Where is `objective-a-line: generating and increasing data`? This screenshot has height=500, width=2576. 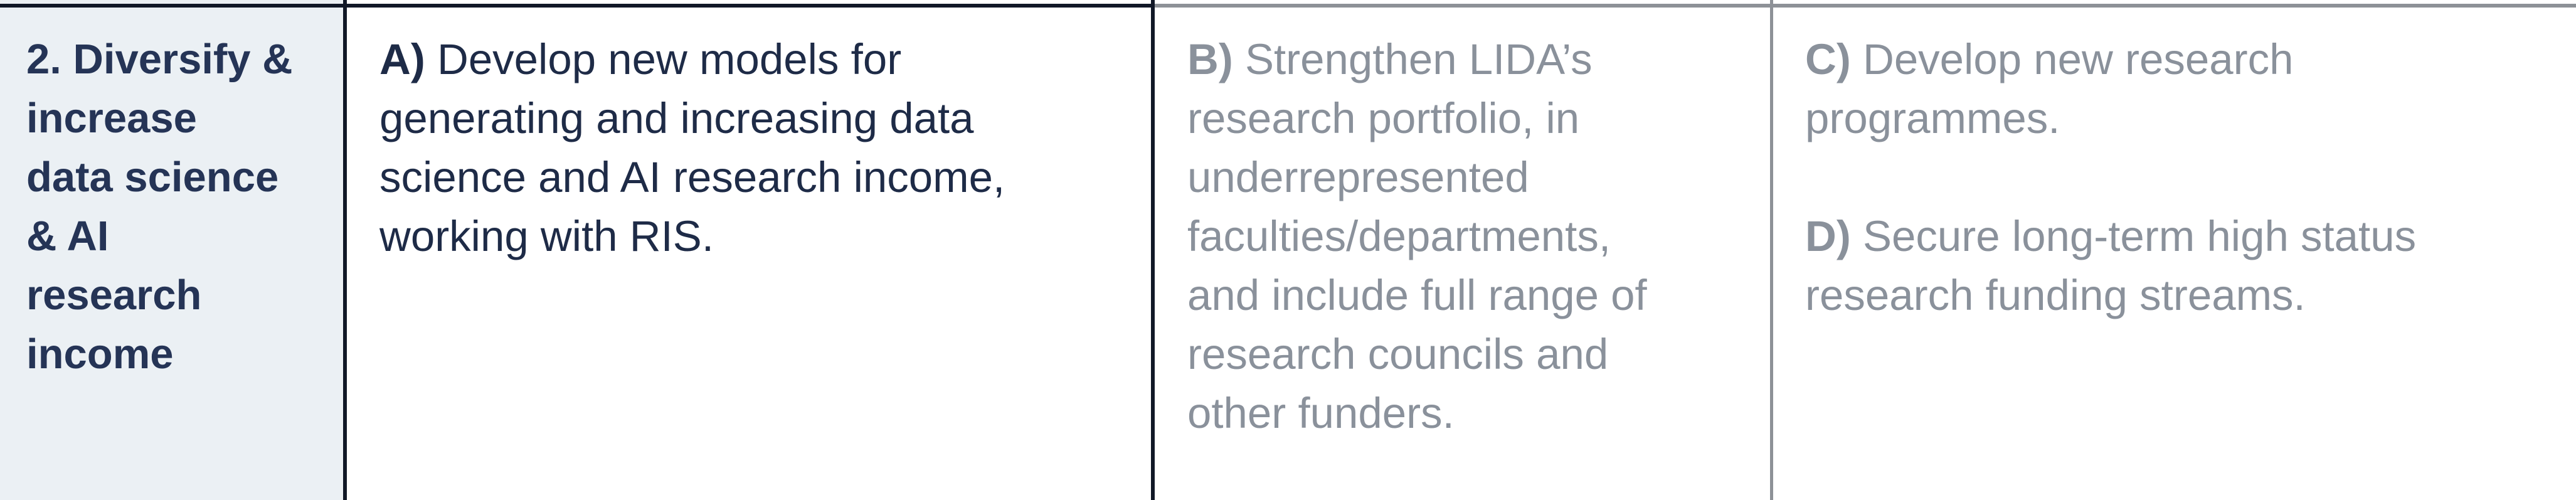 objective-a-line: generating and increasing data is located at coordinates (676, 118).